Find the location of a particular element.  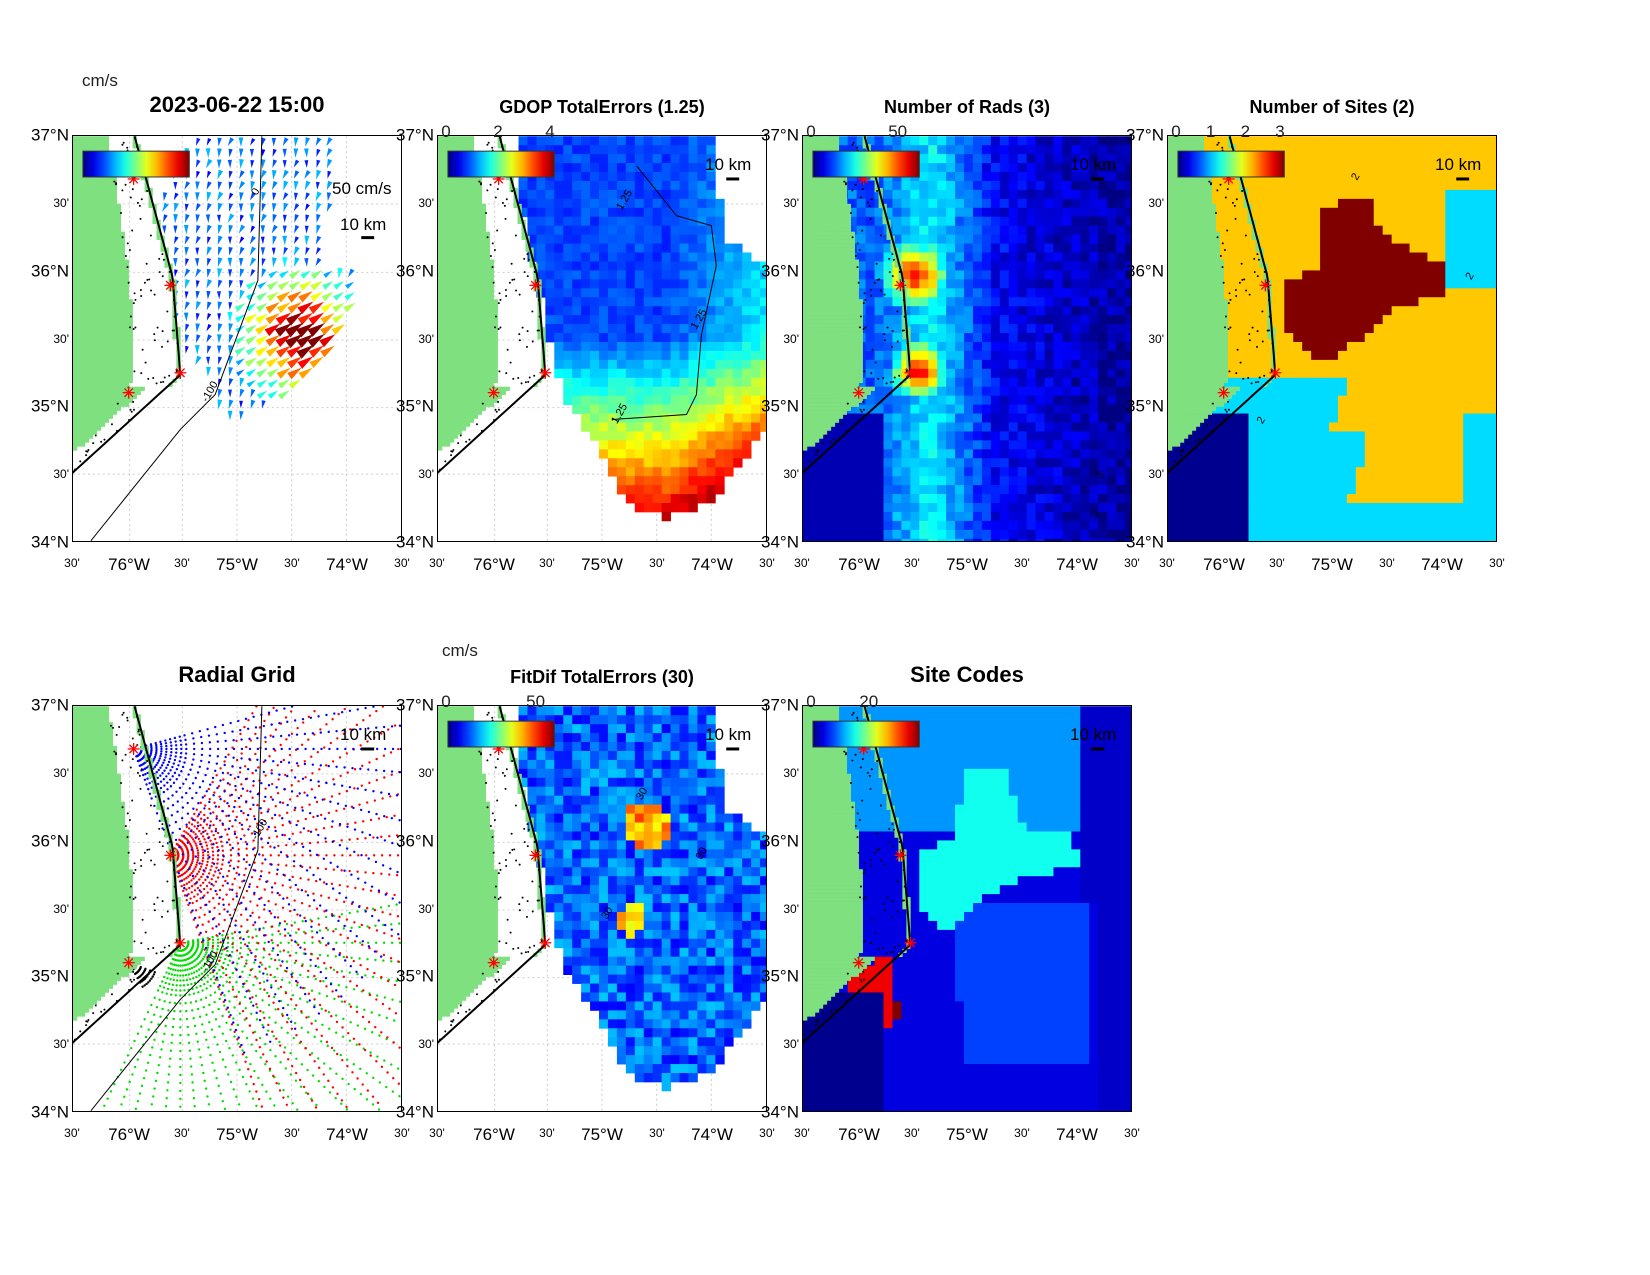

lon-tick-label: 76°W is located at coordinates (494, 564).